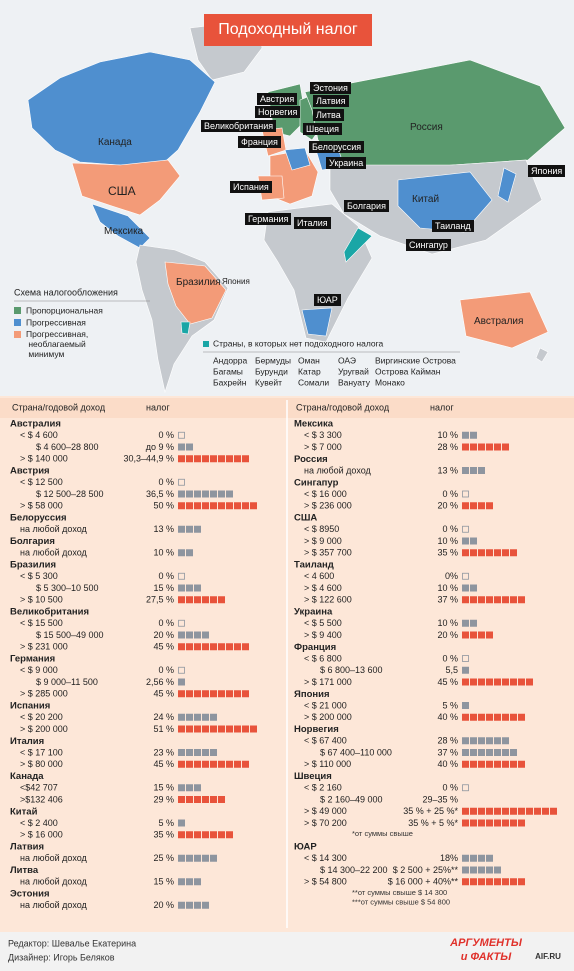 Image resolution: width=574 pixels, height=971 pixels. Describe the element at coordinates (548, 956) in the screenshot. I see `logo-site: AIF.RU` at that location.